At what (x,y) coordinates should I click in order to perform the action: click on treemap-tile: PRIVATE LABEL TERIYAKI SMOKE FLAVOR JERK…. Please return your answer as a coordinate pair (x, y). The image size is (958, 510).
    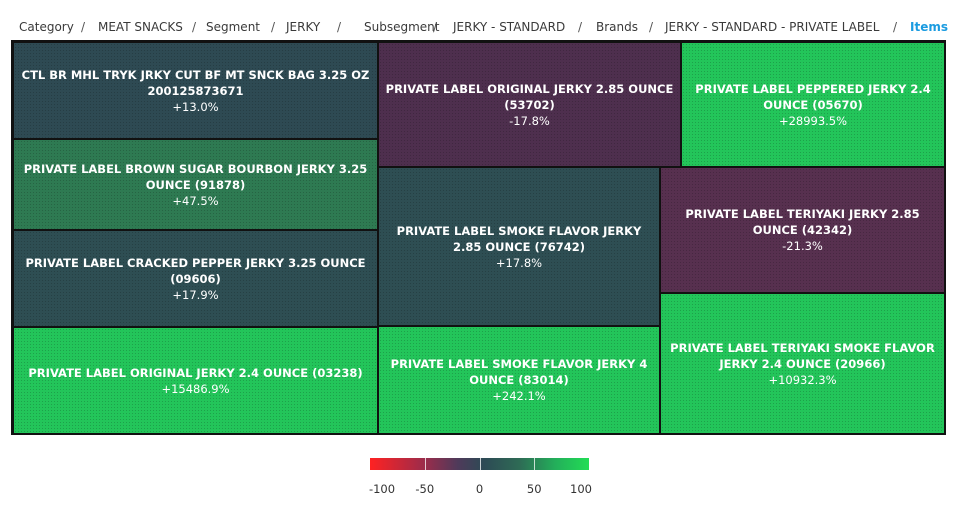
    Looking at the image, I should click on (802, 363).